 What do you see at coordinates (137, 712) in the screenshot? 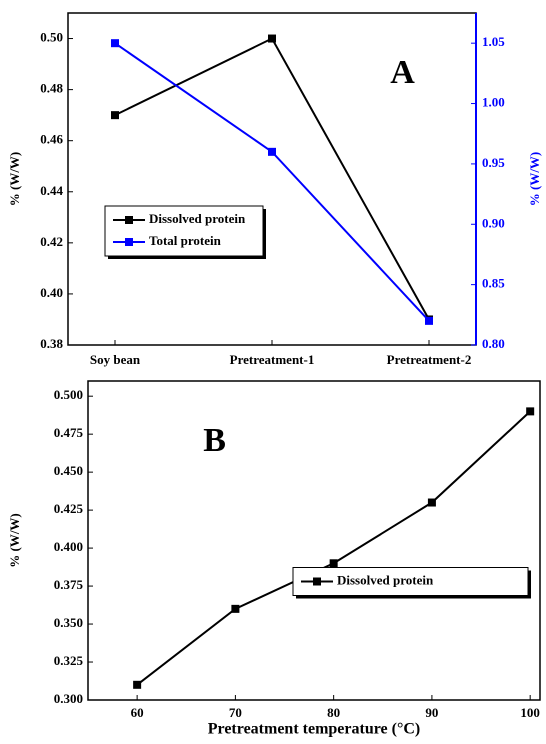
I see `x-tick-label: 60` at bounding box center [137, 712].